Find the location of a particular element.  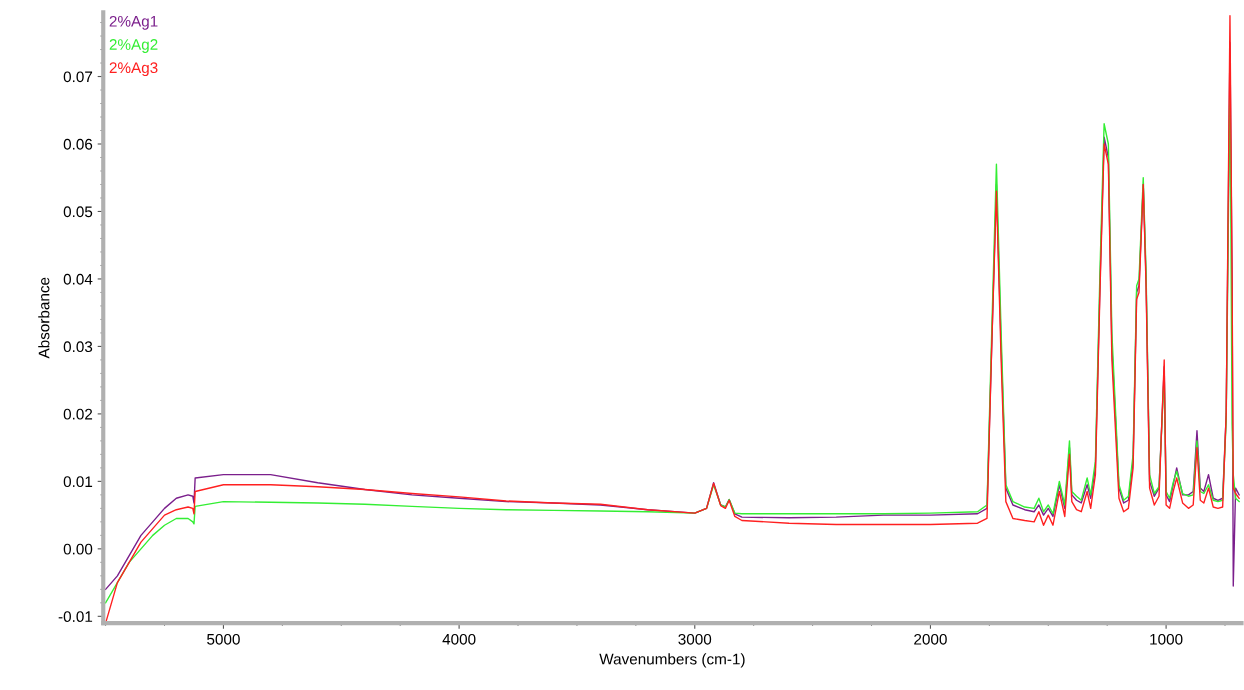

y-tick-label: -0.01 is located at coordinates (75, 617).